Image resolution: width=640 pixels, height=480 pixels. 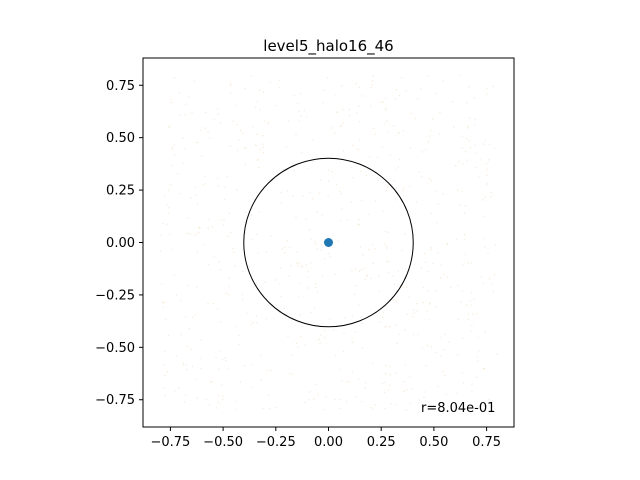 What do you see at coordinates (328, 242) in the screenshot?
I see `halo-radius-circle` at bounding box center [328, 242].